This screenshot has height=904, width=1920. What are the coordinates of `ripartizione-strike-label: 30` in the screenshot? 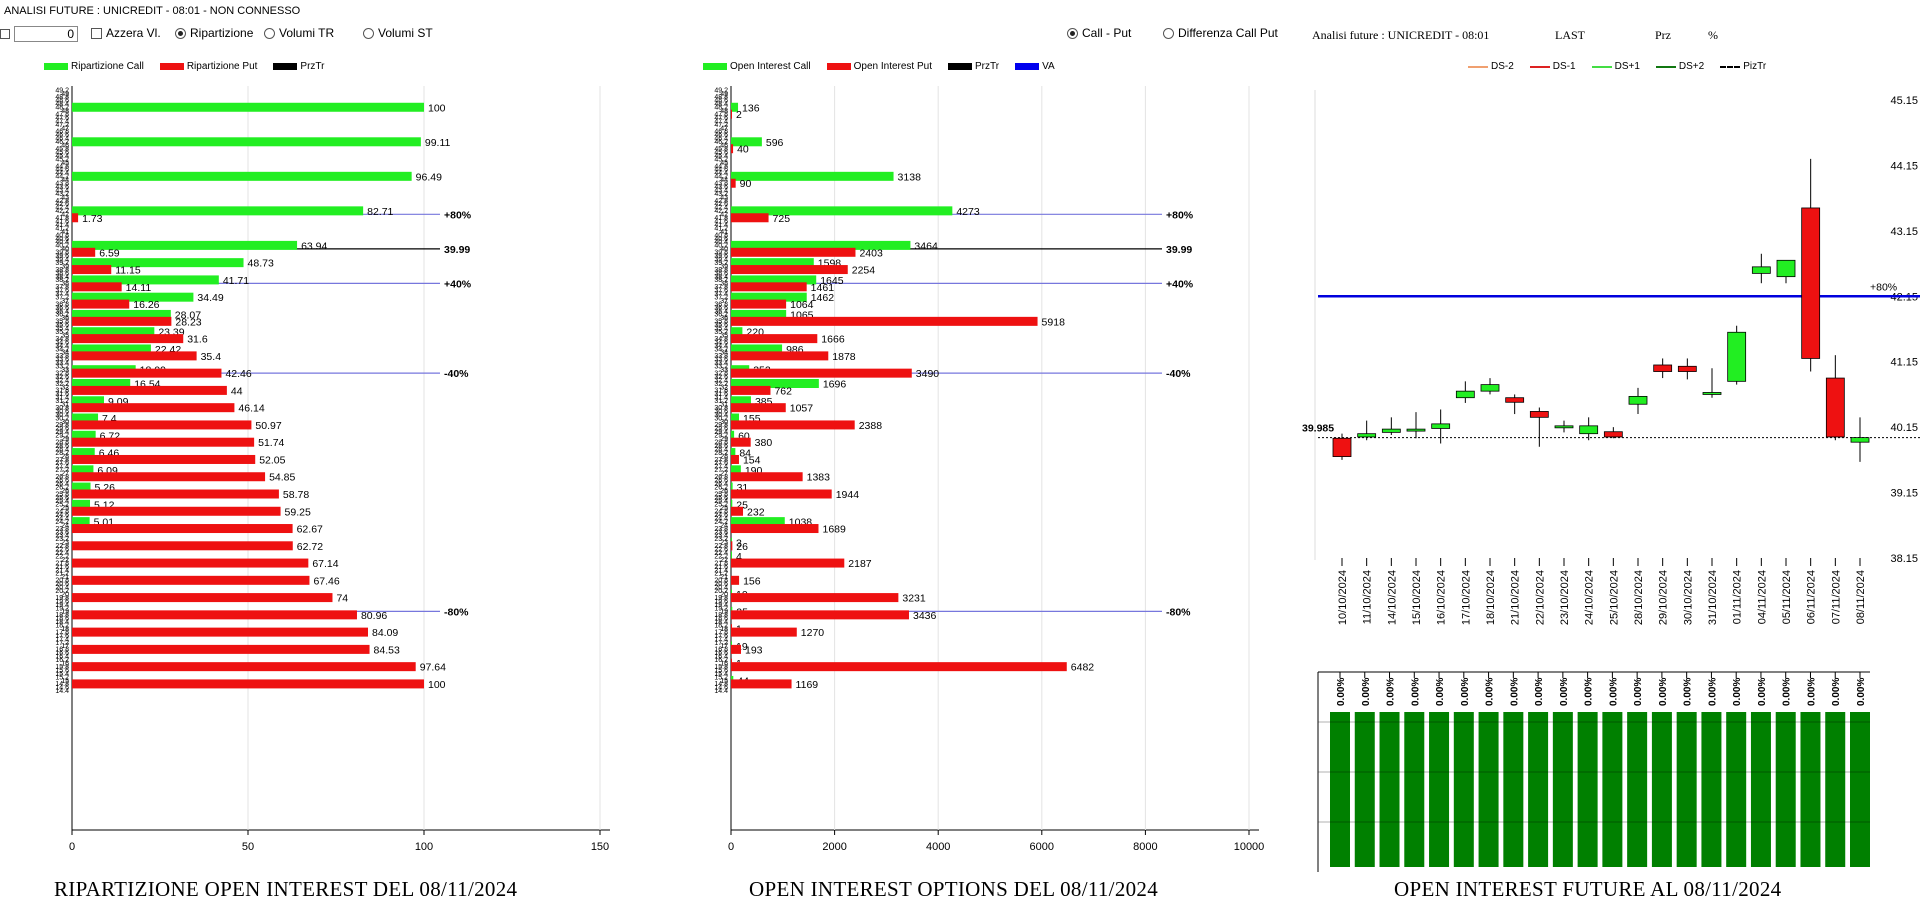 It's located at (65, 422).